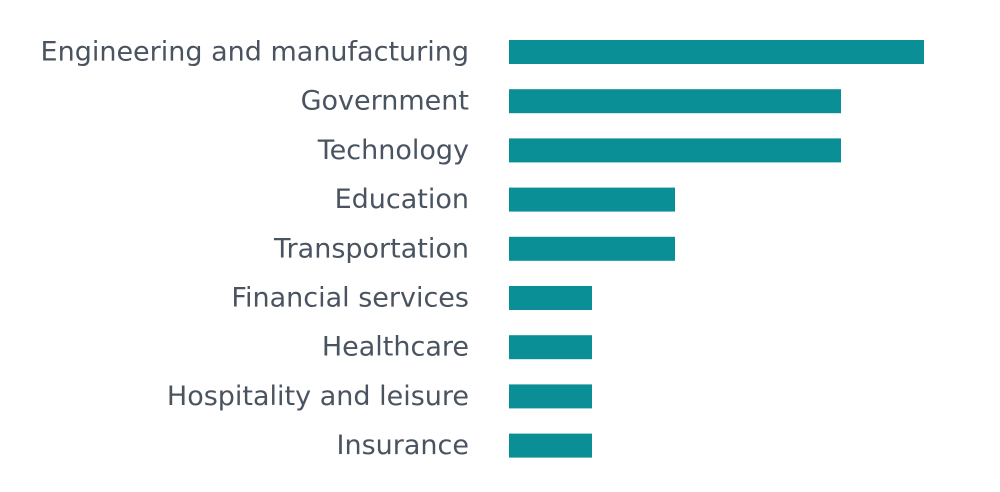  What do you see at coordinates (402, 199) in the screenshot?
I see `category-label-education: Education` at bounding box center [402, 199].